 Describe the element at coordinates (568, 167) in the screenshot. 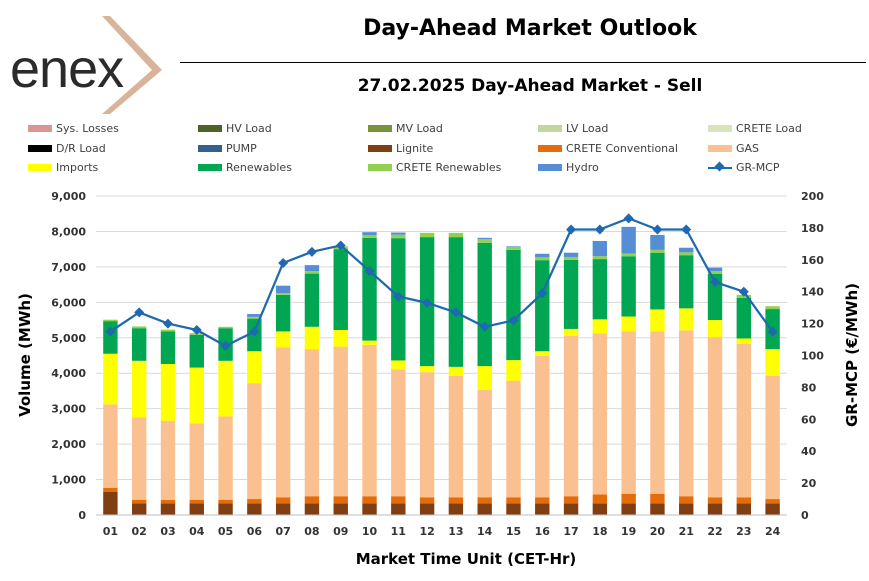

I see `legend-item: Hydro` at that location.